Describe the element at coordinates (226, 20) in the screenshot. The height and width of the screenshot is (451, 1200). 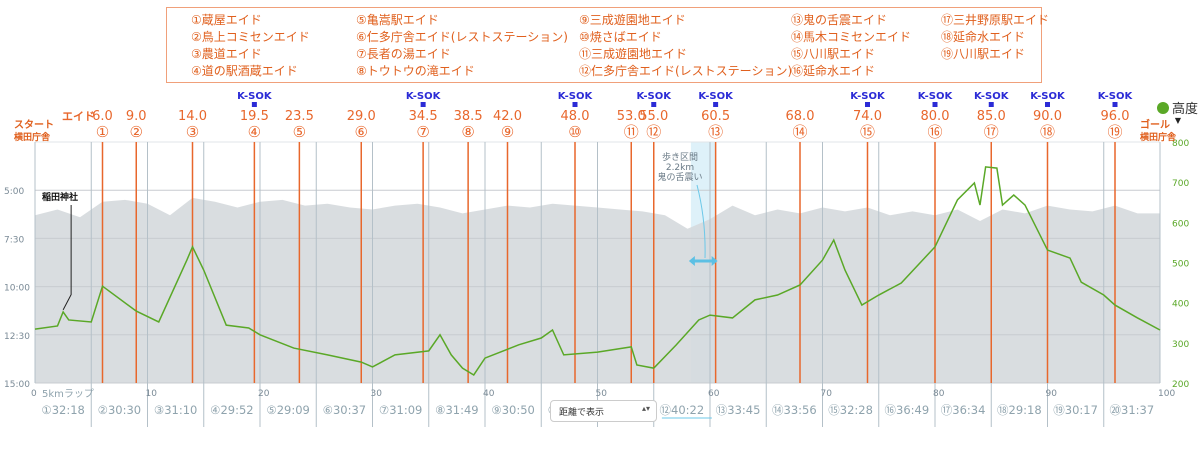
I see `legend-item: ①蔵屋エイド` at that location.